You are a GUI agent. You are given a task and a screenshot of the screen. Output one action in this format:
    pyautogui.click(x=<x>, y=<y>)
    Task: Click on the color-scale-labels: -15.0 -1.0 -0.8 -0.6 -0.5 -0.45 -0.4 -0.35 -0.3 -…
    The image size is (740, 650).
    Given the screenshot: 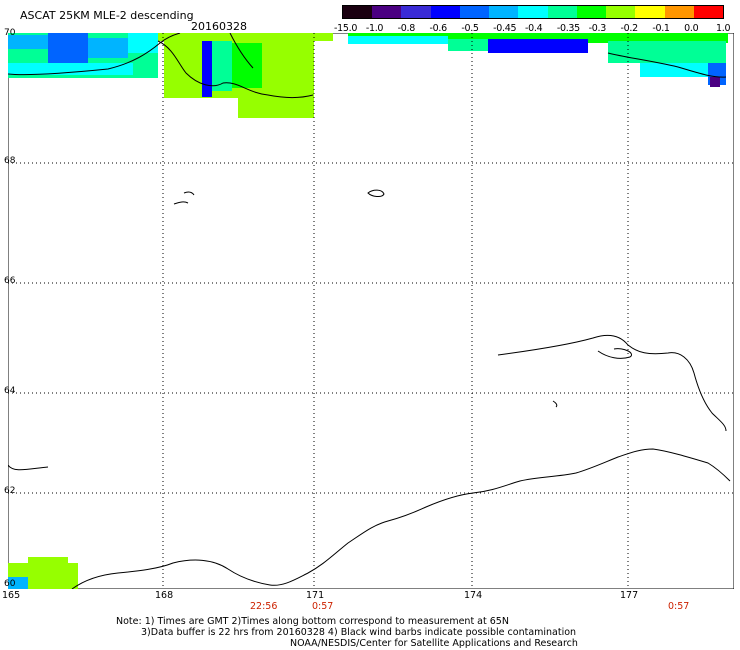 What is the action you would take?
    pyautogui.click(x=535, y=29)
    